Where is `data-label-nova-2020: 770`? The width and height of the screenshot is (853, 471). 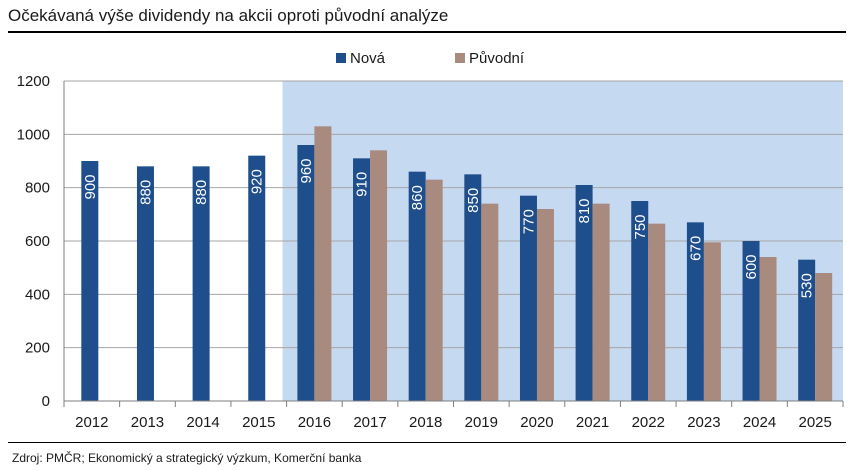 data-label-nova-2020: 770 is located at coordinates (528, 221).